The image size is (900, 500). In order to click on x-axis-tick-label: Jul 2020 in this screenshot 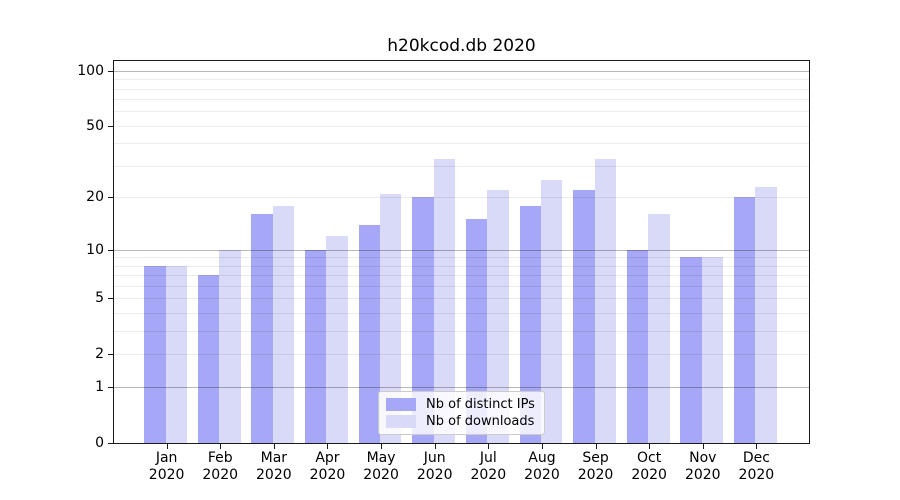, I will do `click(488, 466)`.